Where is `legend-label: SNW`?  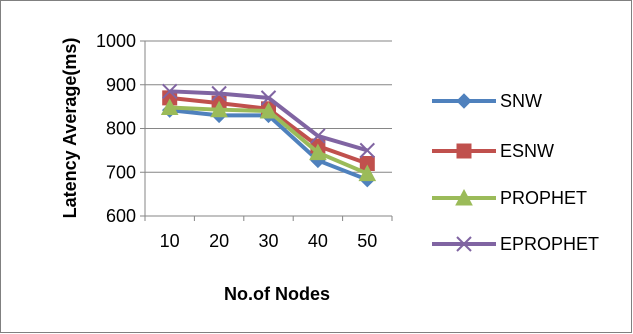
legend-label: SNW is located at coordinates (521, 101).